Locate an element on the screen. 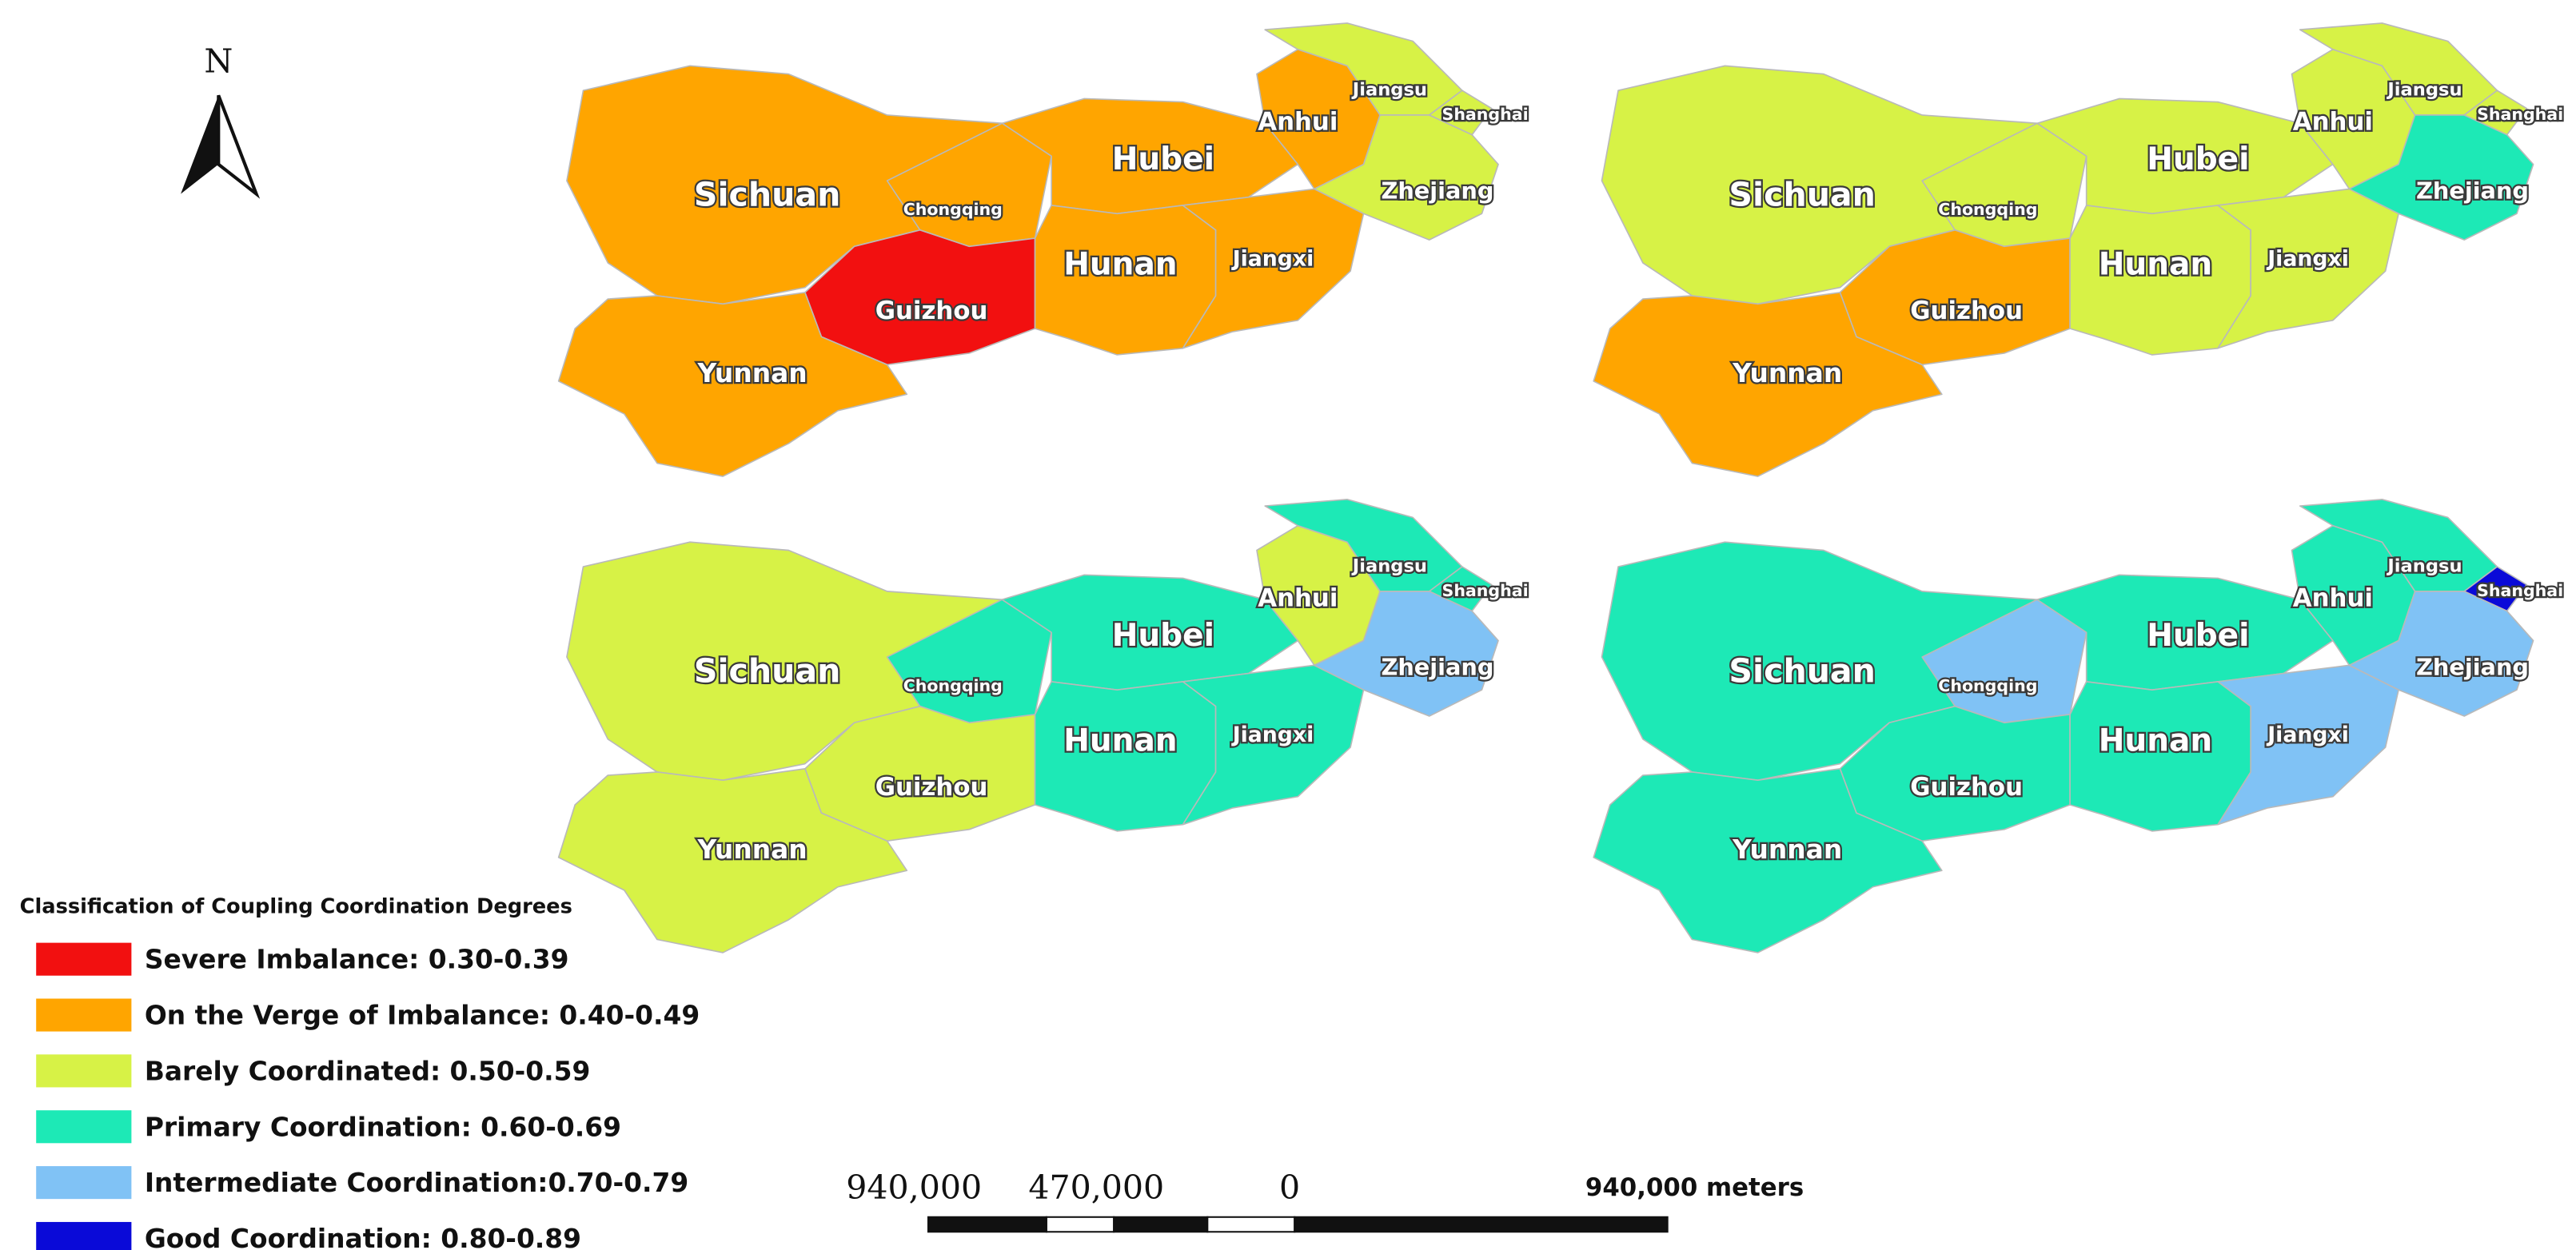 Image resolution: width=2576 pixels, height=1250 pixels. scale-unit: 940,000 meters is located at coordinates (1695, 1188).